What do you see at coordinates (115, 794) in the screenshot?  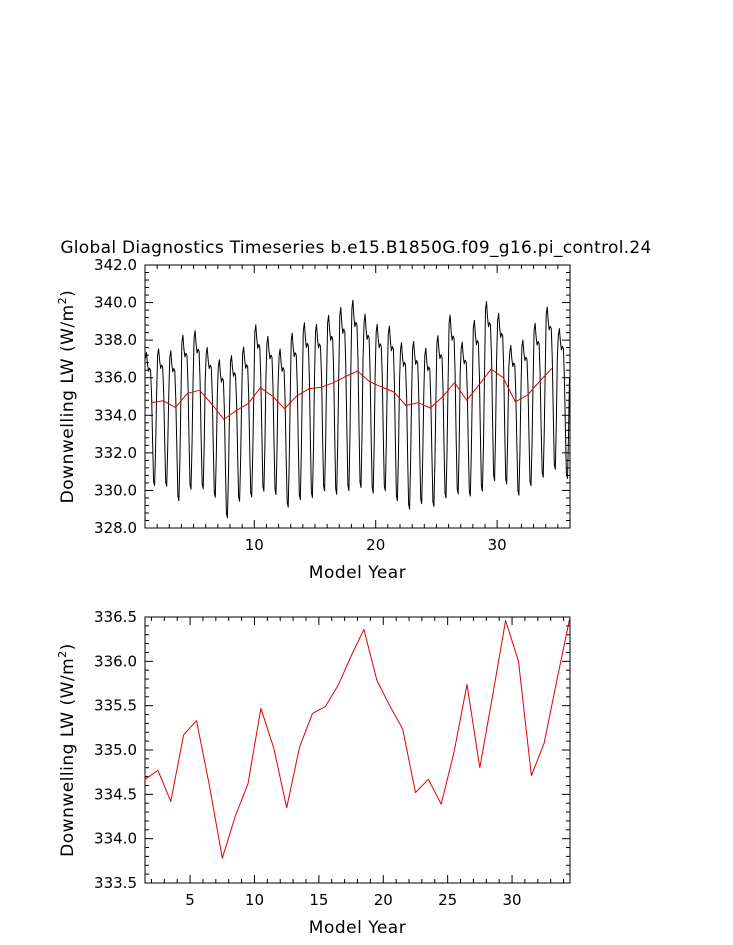 I see `y-tick-label: 334.5` at bounding box center [115, 794].